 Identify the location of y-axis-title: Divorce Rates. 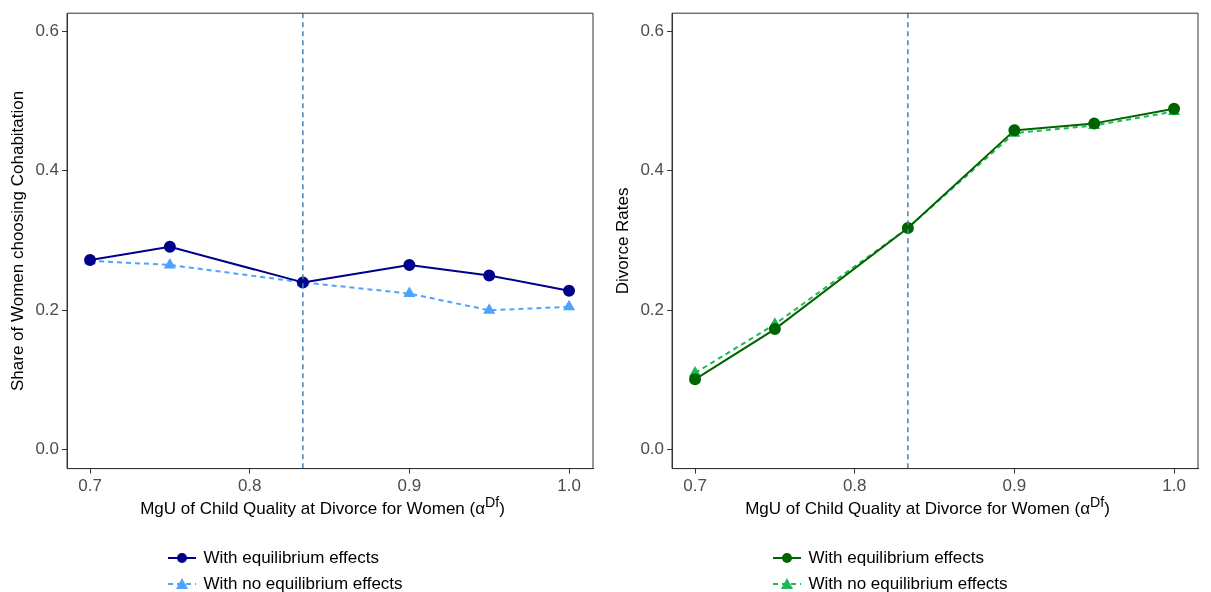
(622, 241).